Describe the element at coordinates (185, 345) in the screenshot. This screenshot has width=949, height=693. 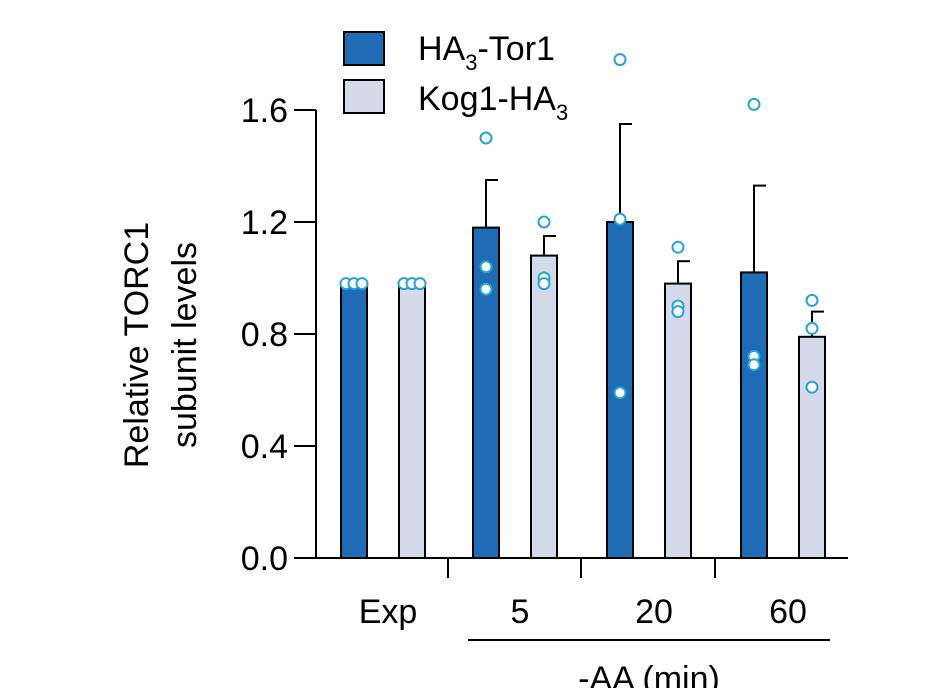
I see `y-axis-title-line2: subunit levels` at that location.